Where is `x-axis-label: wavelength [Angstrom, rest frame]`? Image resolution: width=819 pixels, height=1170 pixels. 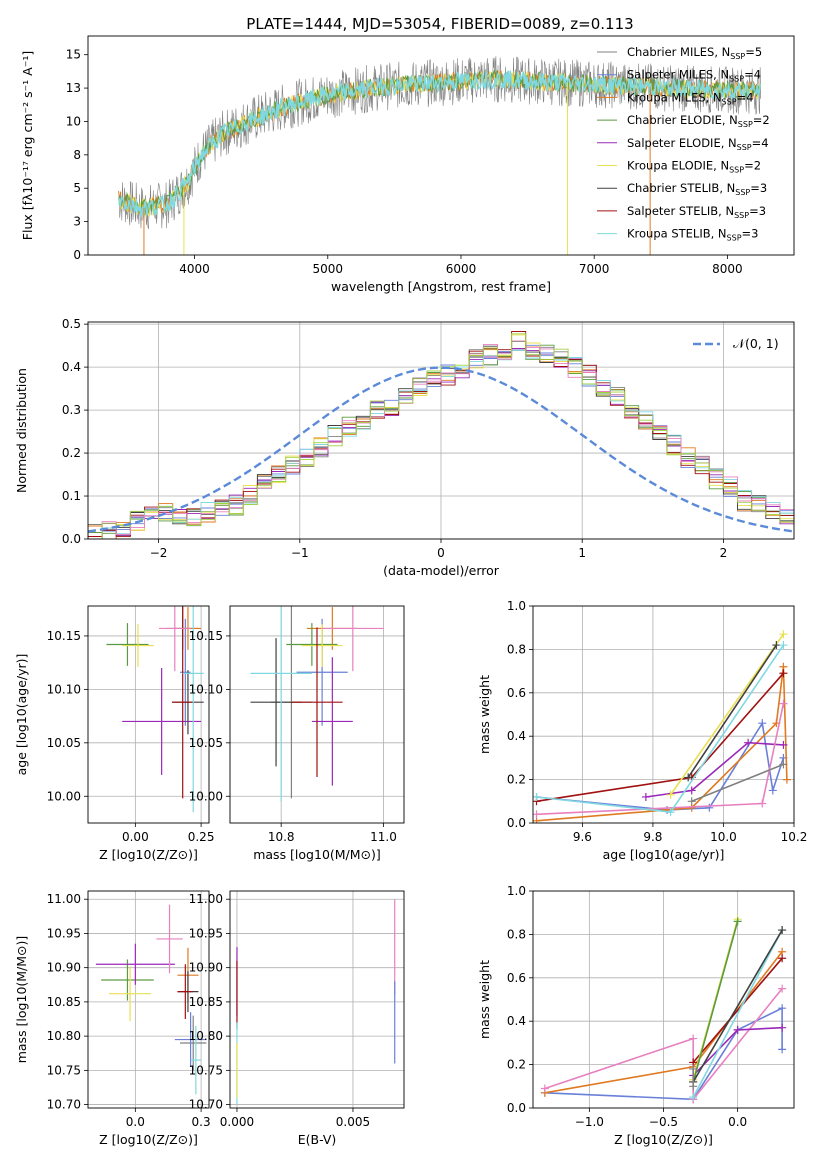 x-axis-label: wavelength [Angstrom, rest frame] is located at coordinates (441, 286).